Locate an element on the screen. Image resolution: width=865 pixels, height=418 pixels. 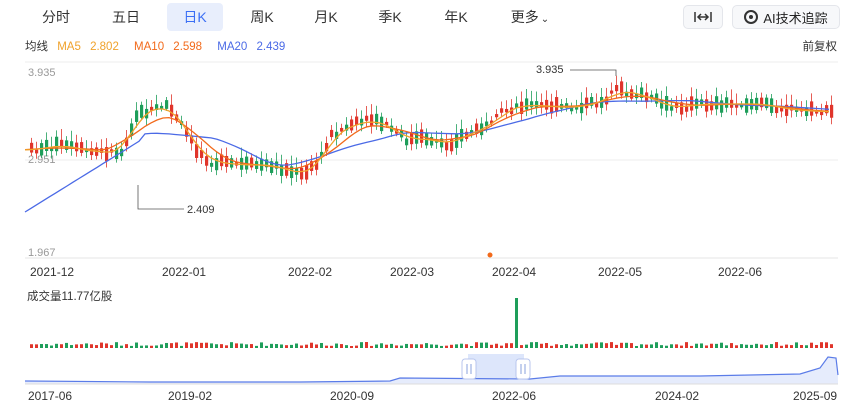
ma-legend: 均线 MA5 2.802 MA10 2.598 MA20 2.439 is located at coordinates (161, 46).